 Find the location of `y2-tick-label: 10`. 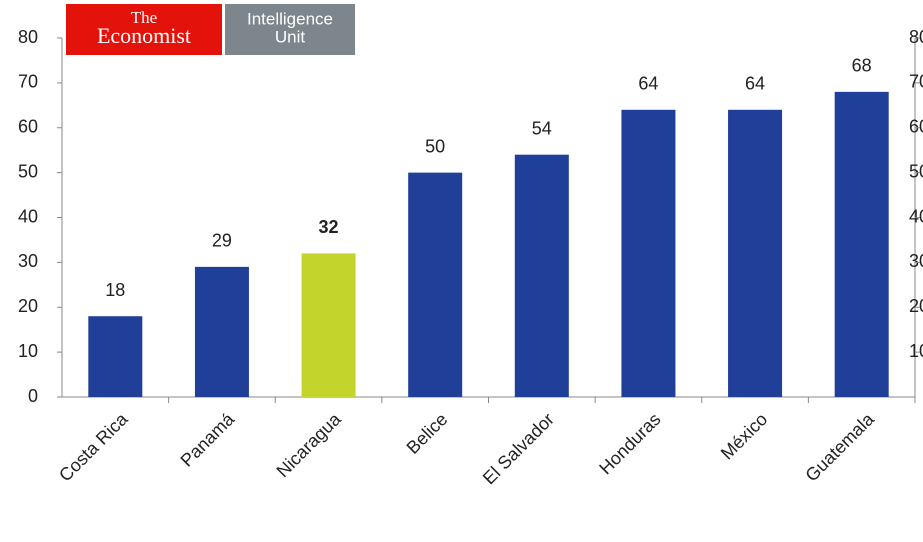

y2-tick-label: 10 is located at coordinates (916, 351).